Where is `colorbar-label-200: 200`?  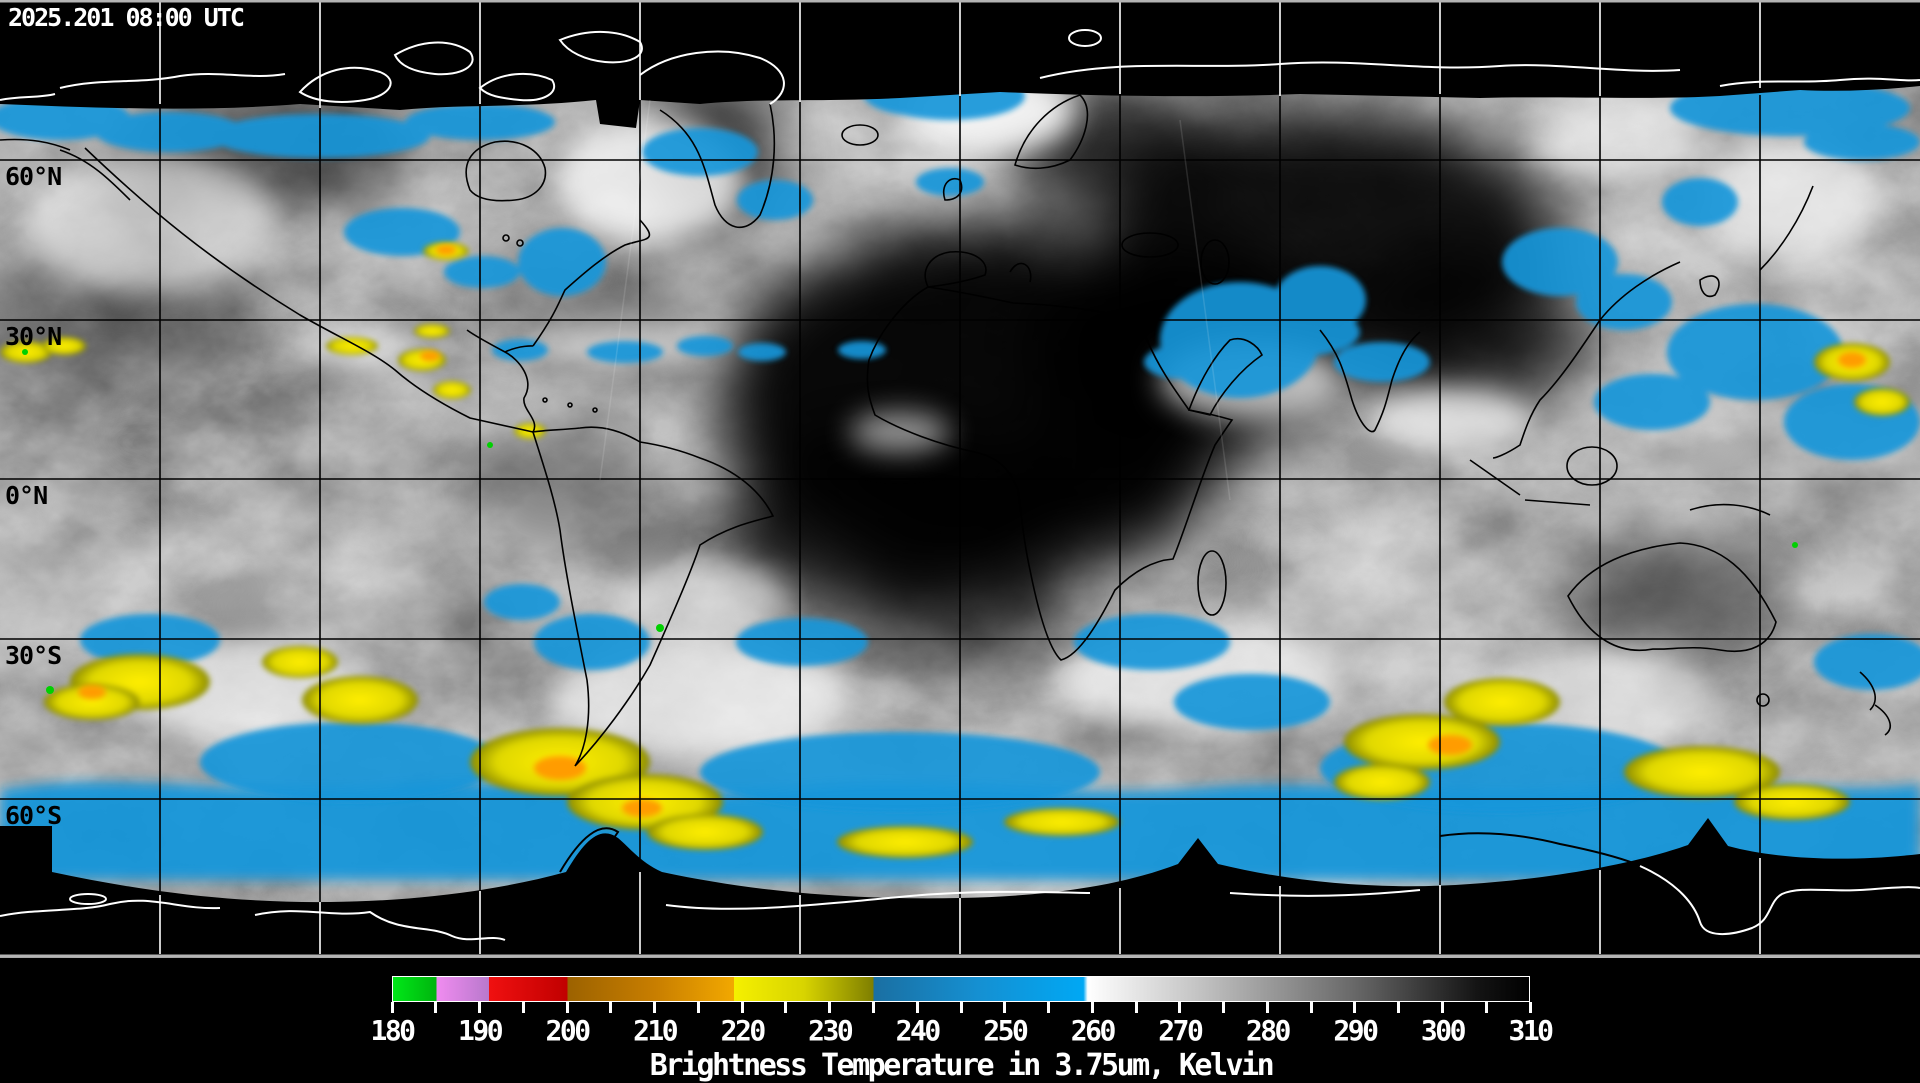 colorbar-label-200: 200 is located at coordinates (568, 1030).